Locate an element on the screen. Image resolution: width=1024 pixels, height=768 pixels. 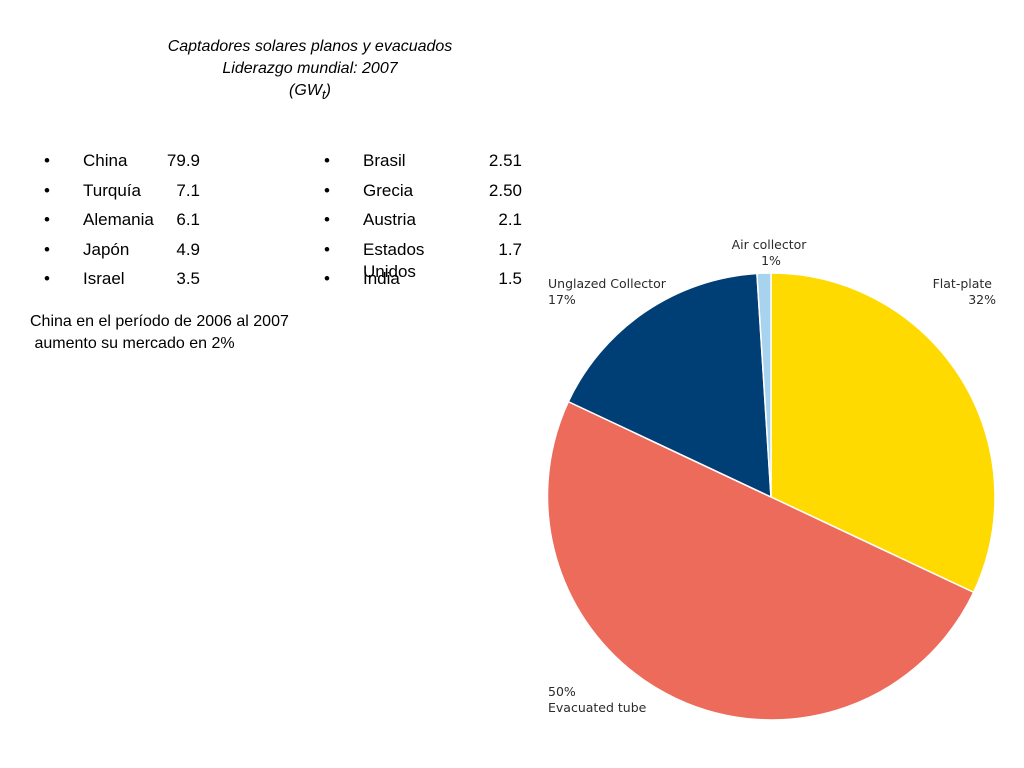
pie-slice-air-collector is located at coordinates (764, 385).